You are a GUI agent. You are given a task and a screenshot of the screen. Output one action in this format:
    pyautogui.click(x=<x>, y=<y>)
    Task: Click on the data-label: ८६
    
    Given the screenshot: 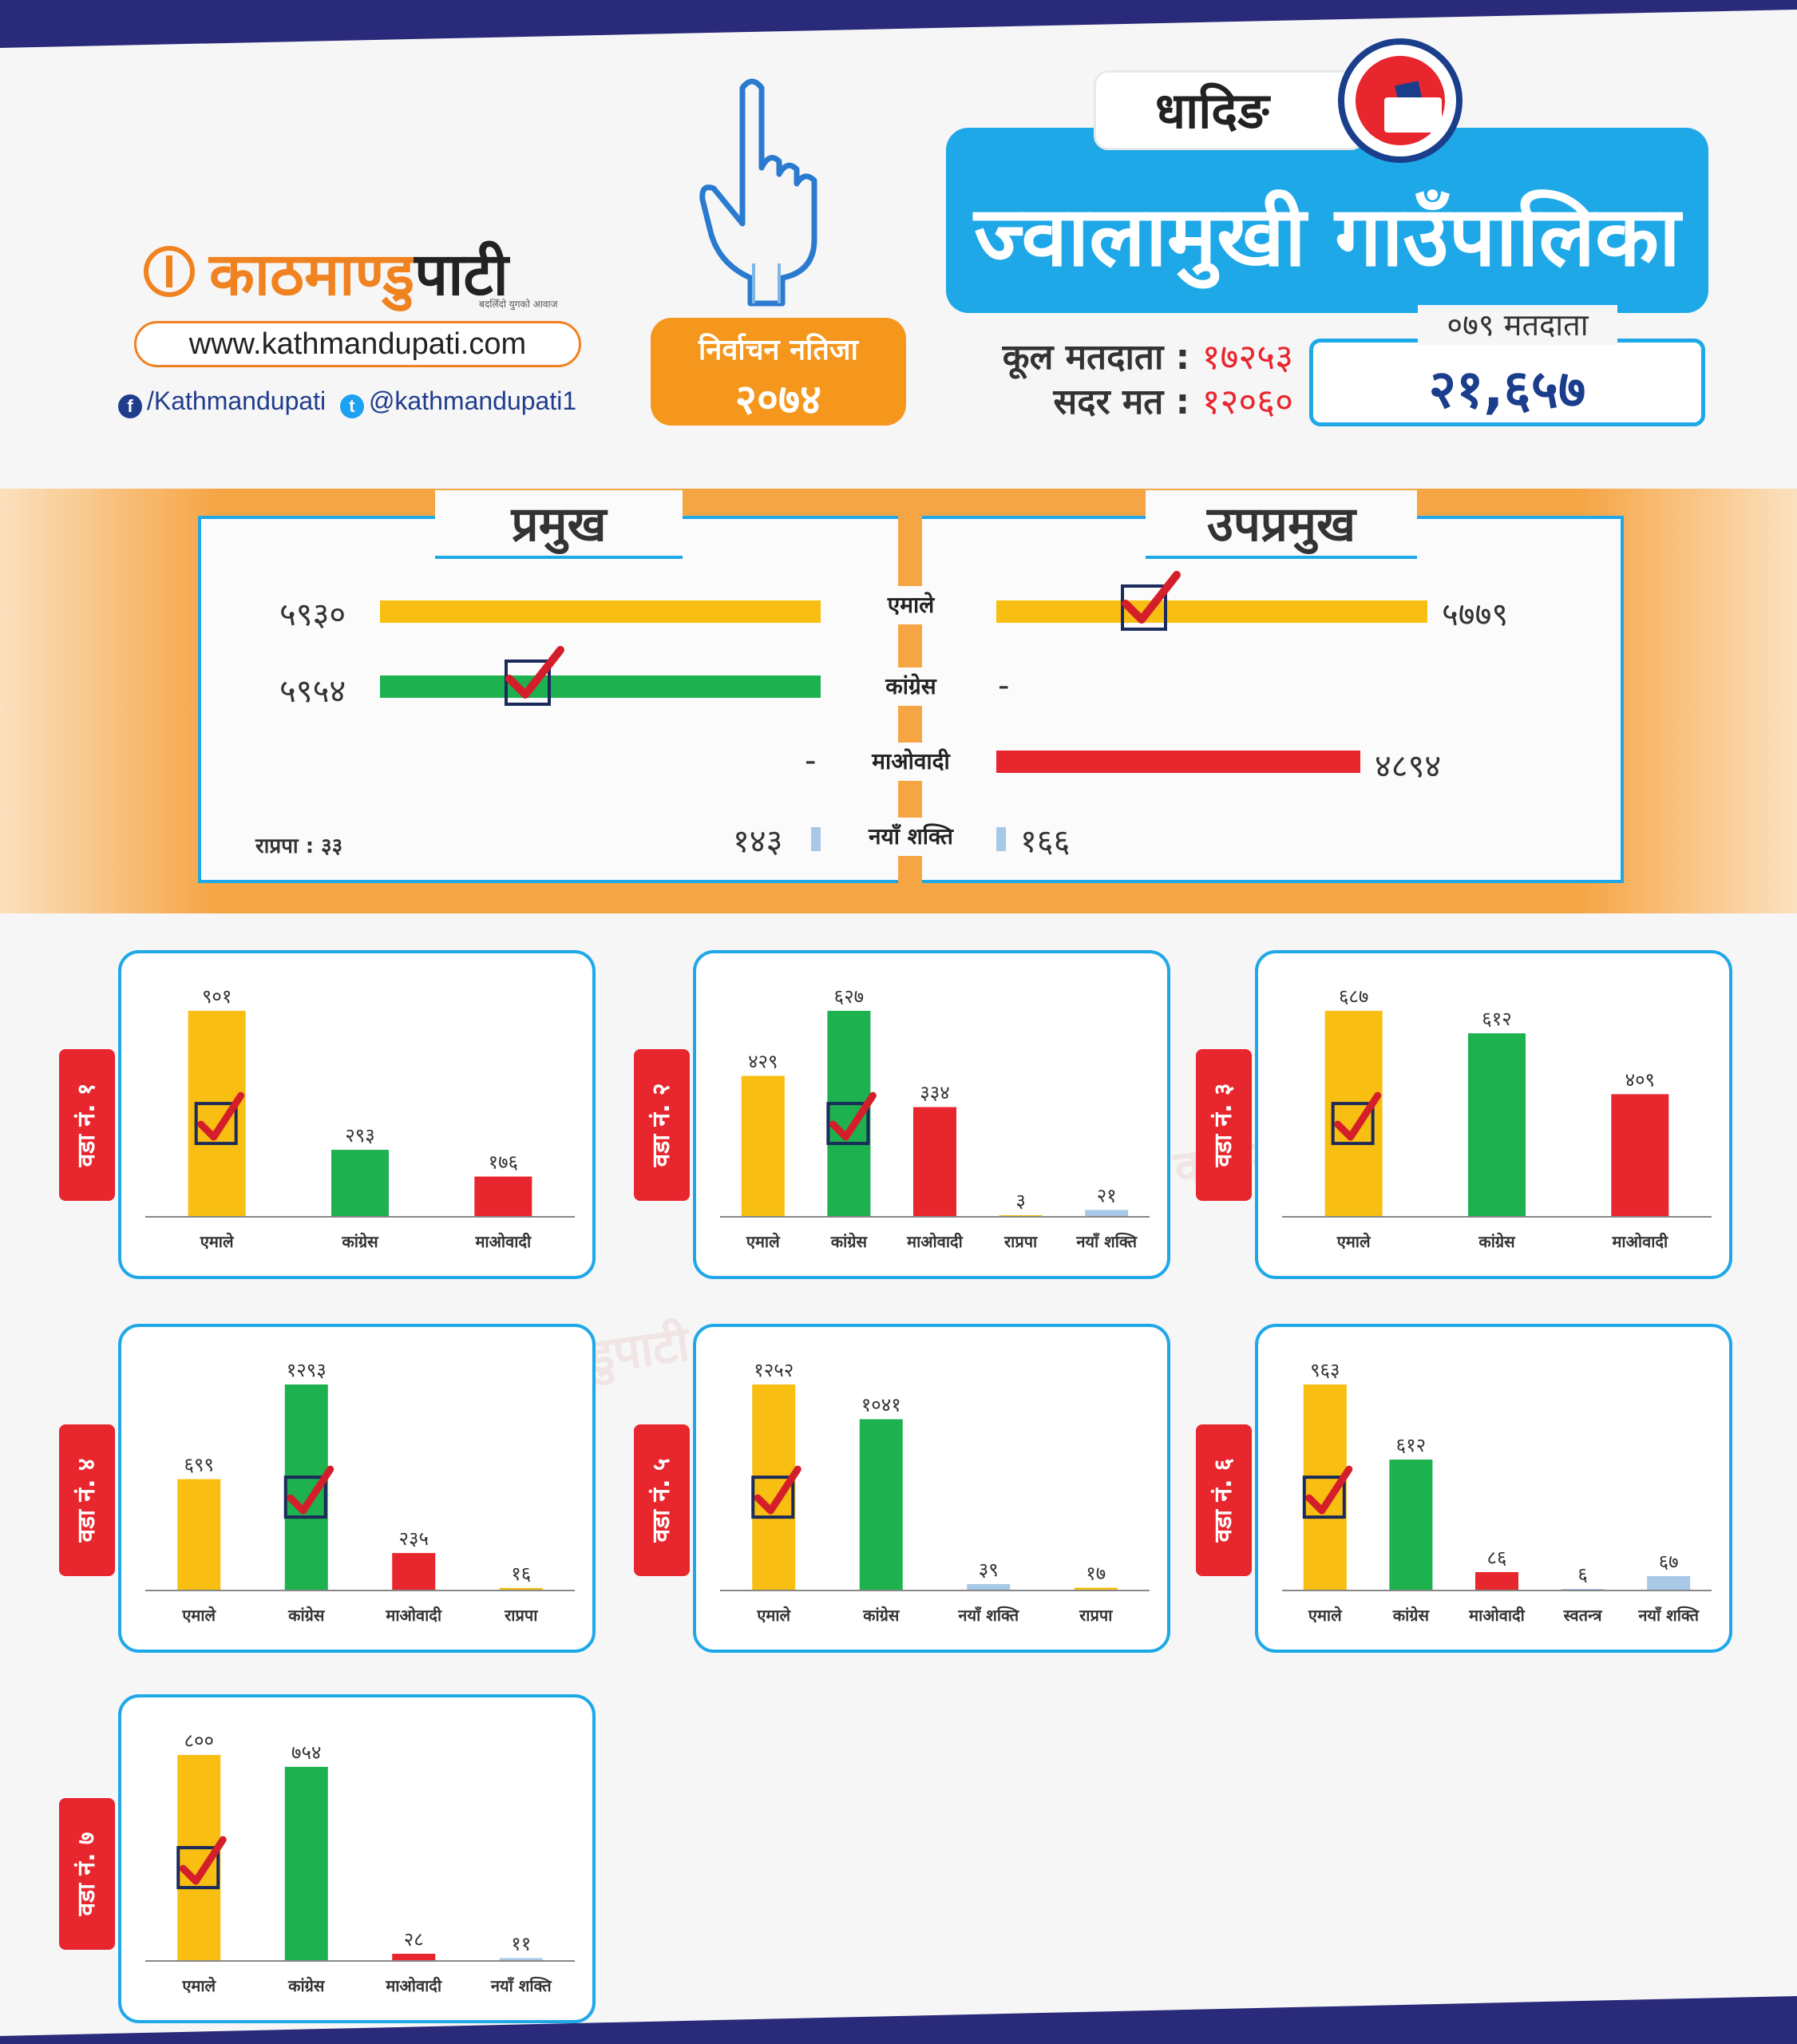 What is the action you would take?
    pyautogui.click(x=1497, y=1558)
    